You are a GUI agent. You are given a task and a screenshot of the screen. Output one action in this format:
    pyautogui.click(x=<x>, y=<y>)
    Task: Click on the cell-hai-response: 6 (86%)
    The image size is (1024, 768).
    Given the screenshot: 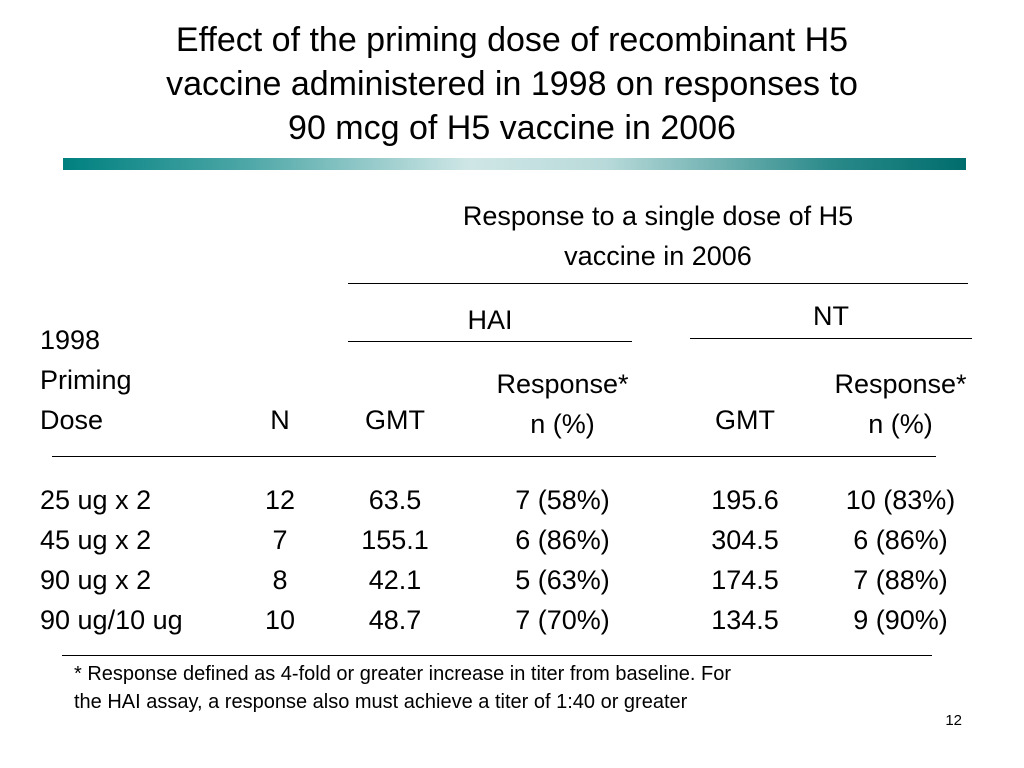 What is the action you would take?
    pyautogui.click(x=562, y=540)
    